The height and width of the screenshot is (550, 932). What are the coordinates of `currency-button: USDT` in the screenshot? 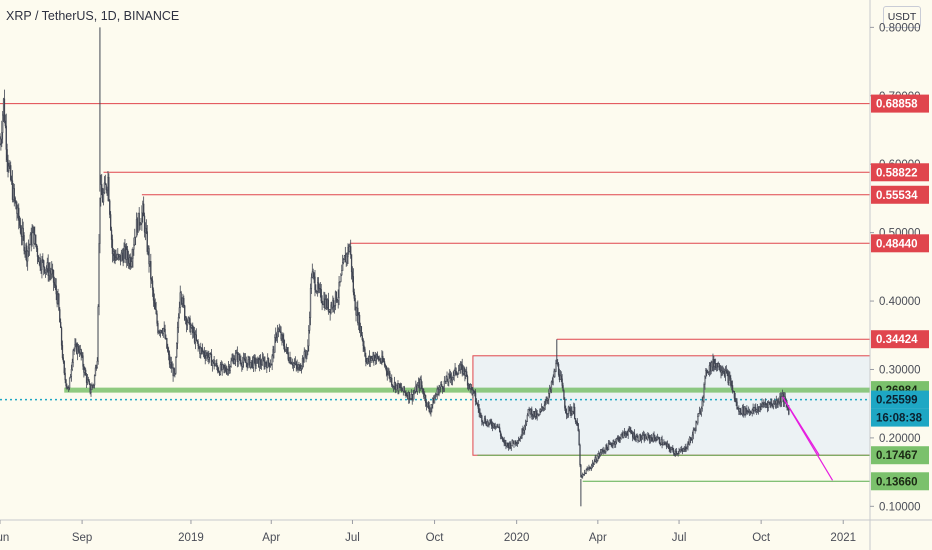 It's located at (902, 17).